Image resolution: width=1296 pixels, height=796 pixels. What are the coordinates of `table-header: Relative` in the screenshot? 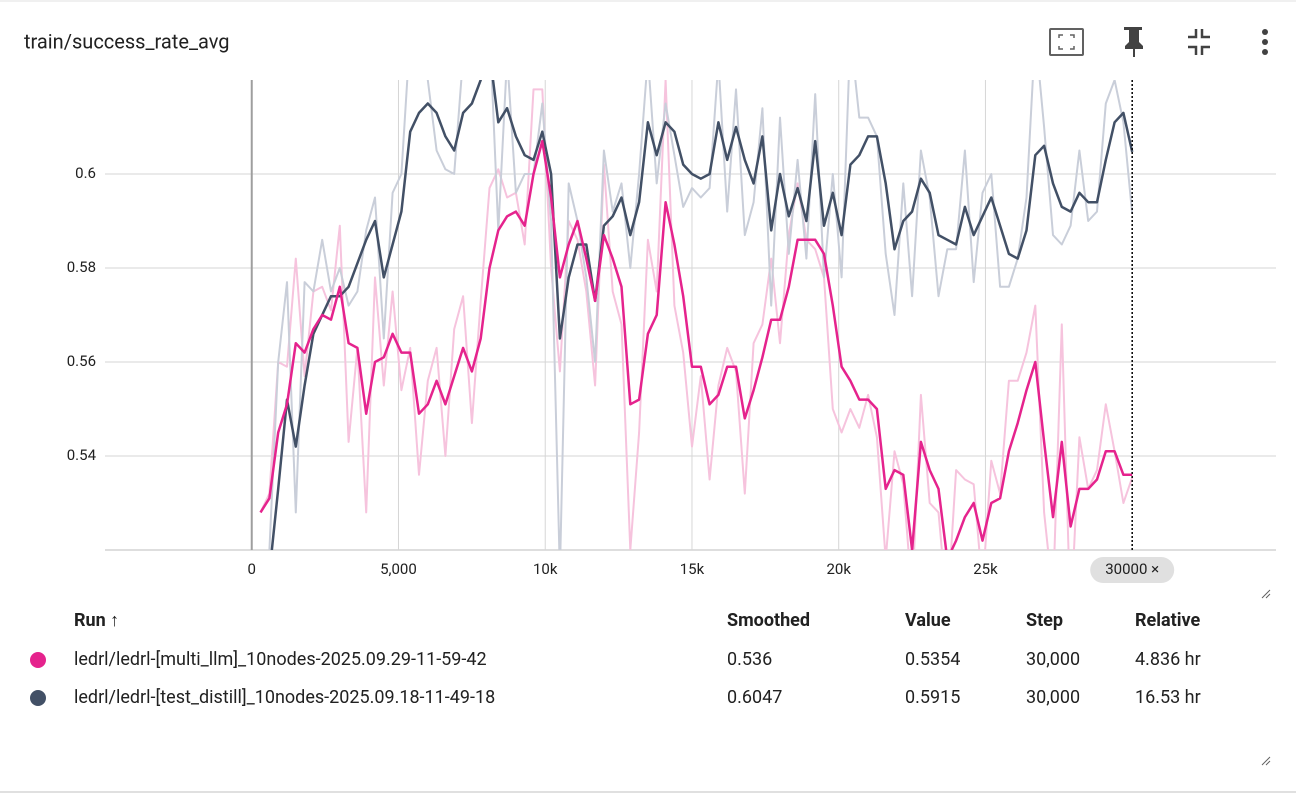 It's located at (1168, 620).